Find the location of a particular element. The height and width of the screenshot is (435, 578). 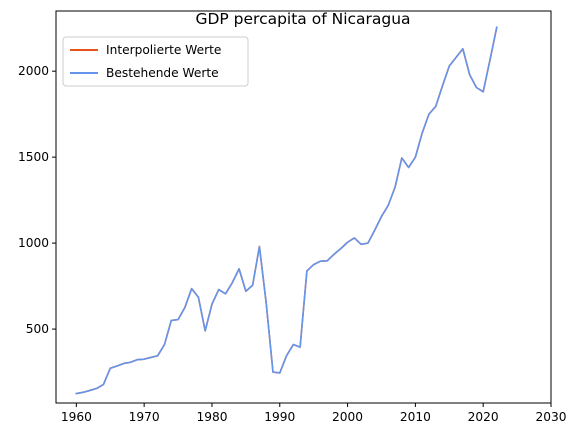

x-tick-label: 2010 is located at coordinates (415, 417).